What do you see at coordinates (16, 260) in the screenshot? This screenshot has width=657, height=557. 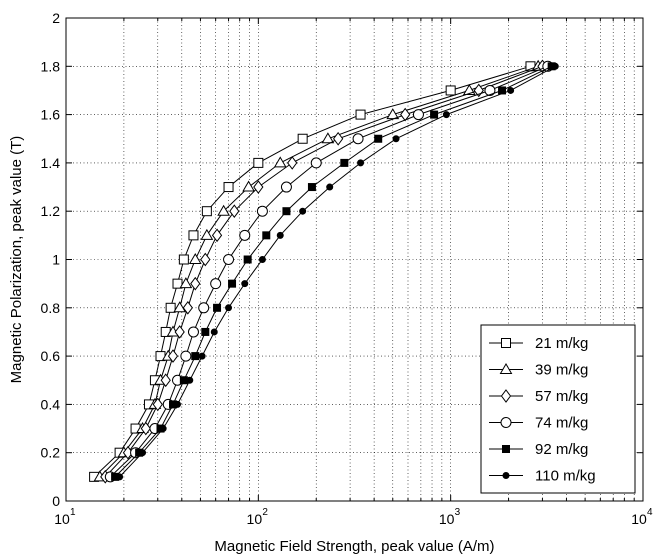 I see `y-axis-title: Magnetic Polarization, peak value (T)` at bounding box center [16, 260].